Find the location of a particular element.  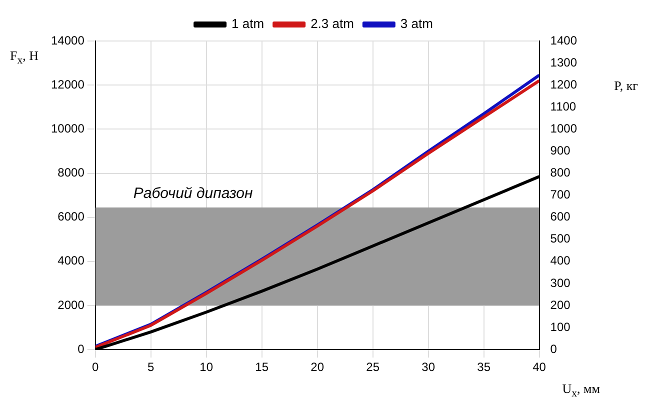

band-label: Рабочий дипазон is located at coordinates (193, 193).